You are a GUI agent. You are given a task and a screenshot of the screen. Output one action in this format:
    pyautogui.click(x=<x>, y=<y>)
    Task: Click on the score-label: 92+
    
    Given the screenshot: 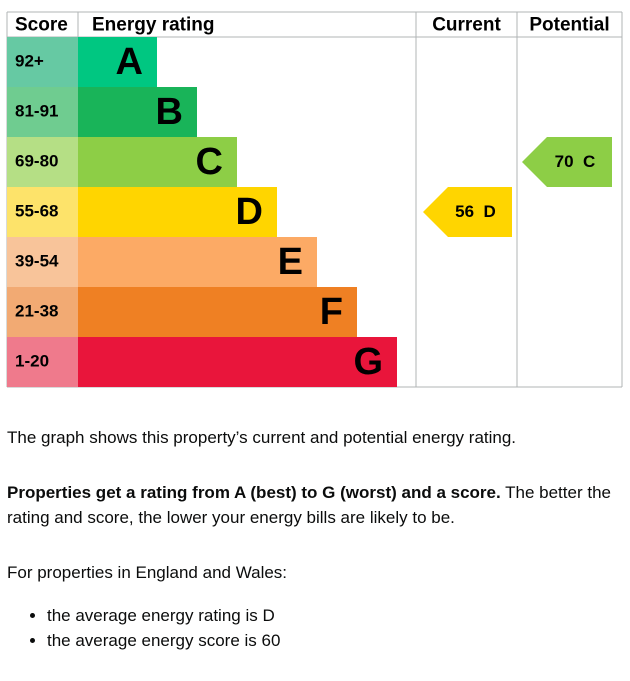 What is the action you would take?
    pyautogui.click(x=29, y=60)
    